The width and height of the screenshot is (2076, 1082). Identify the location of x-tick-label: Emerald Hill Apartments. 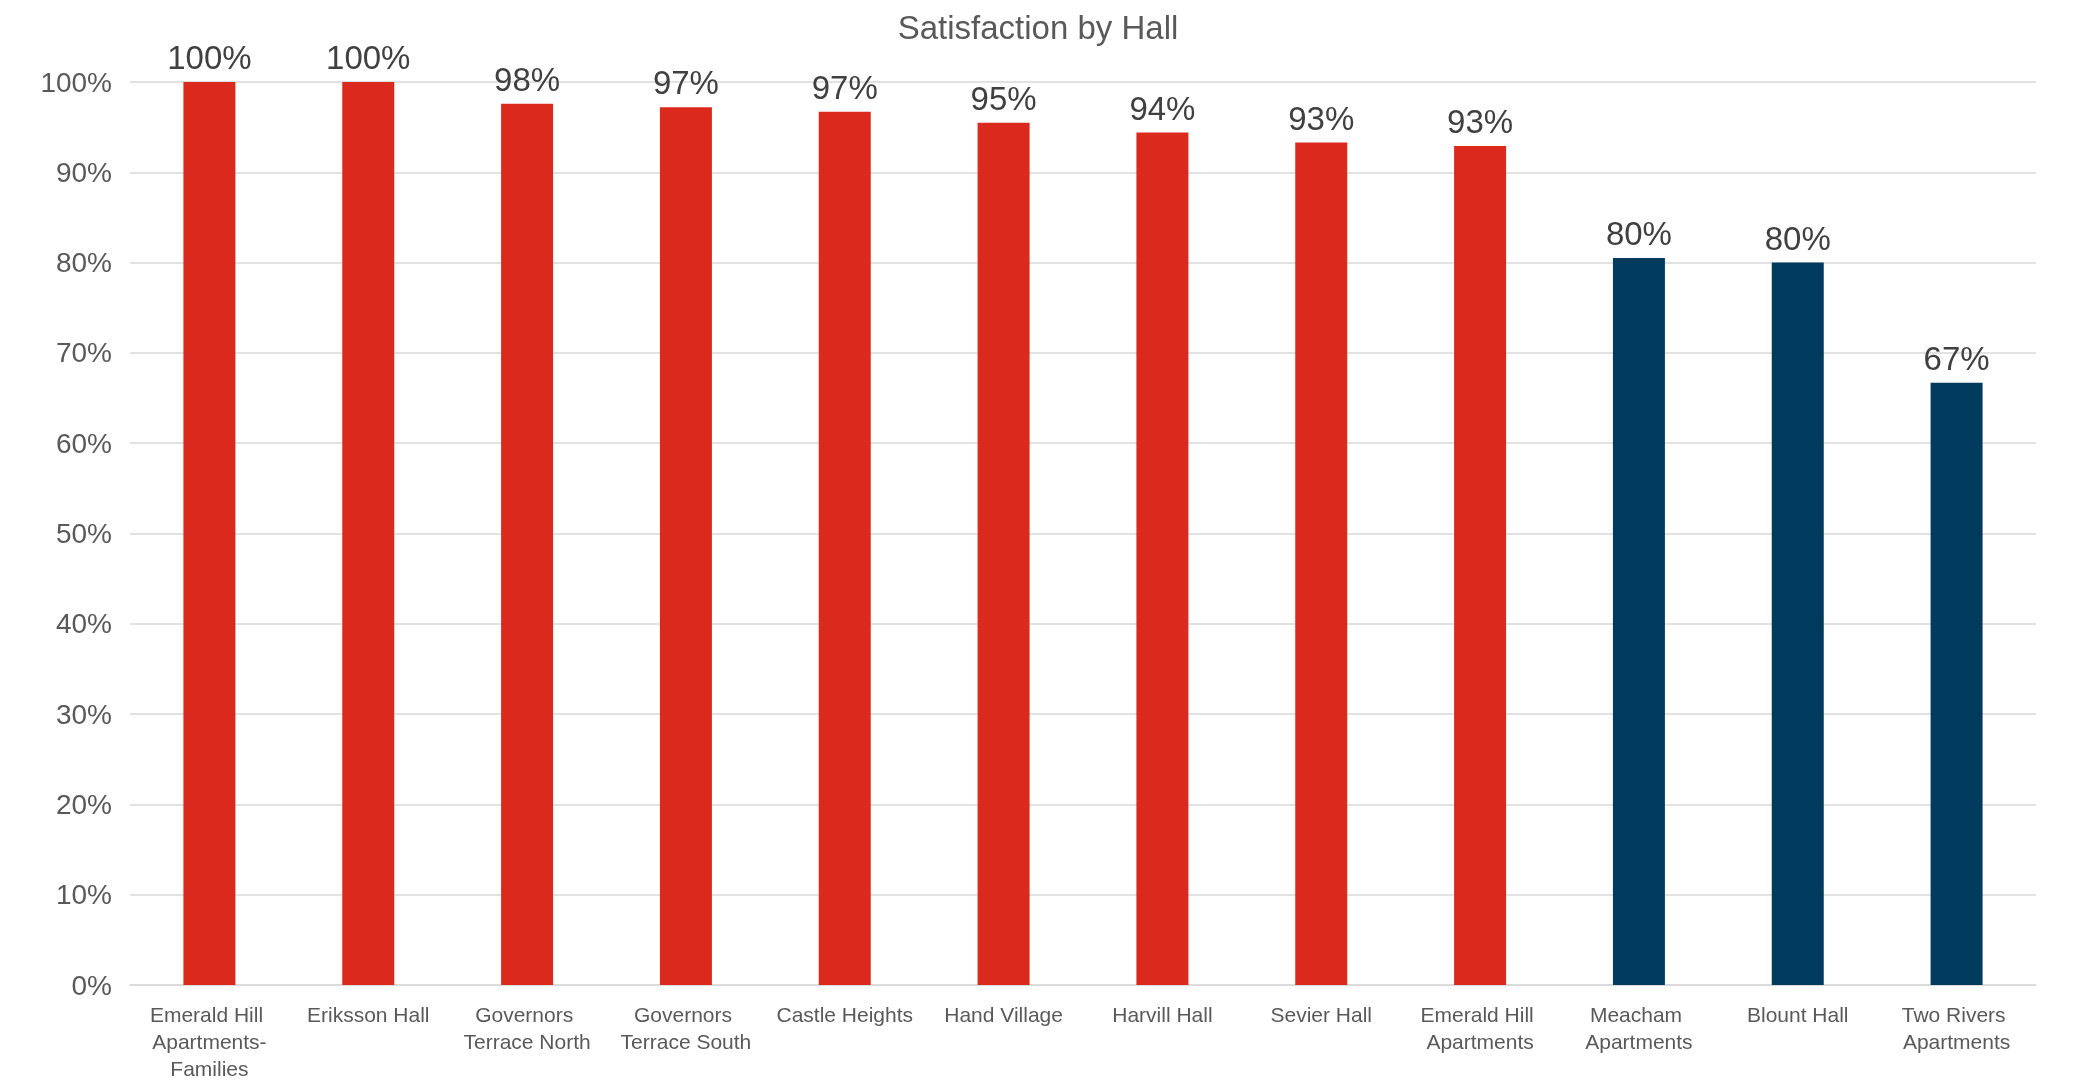
(1480, 1028).